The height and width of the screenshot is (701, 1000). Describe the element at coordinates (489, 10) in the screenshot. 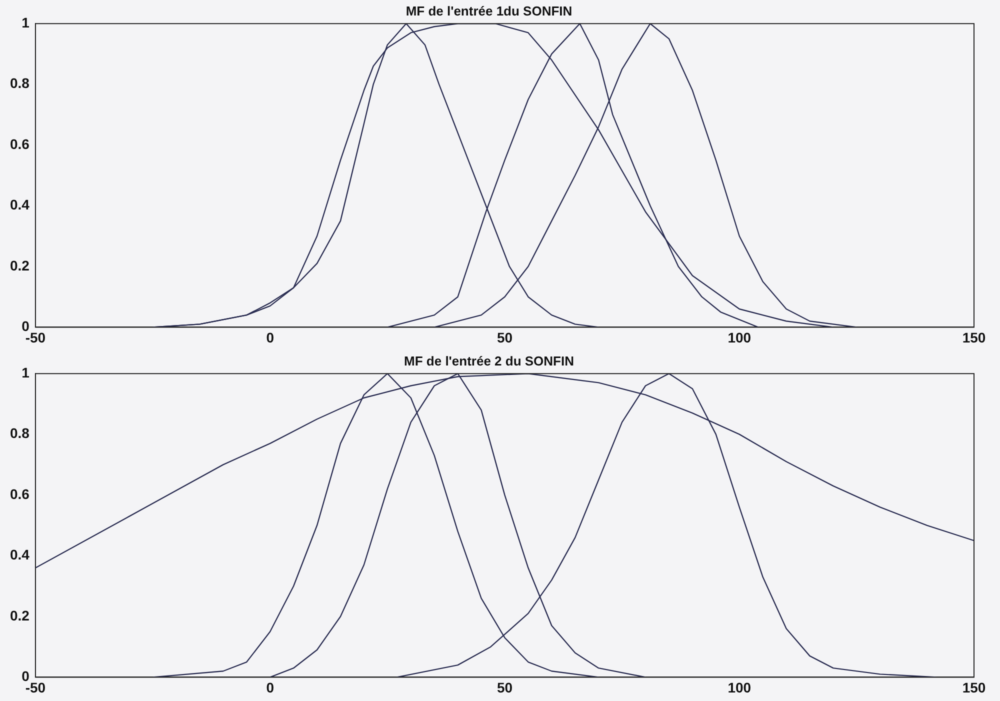

I see `chart-title: MF de l'entrée 1du SONFIN` at that location.